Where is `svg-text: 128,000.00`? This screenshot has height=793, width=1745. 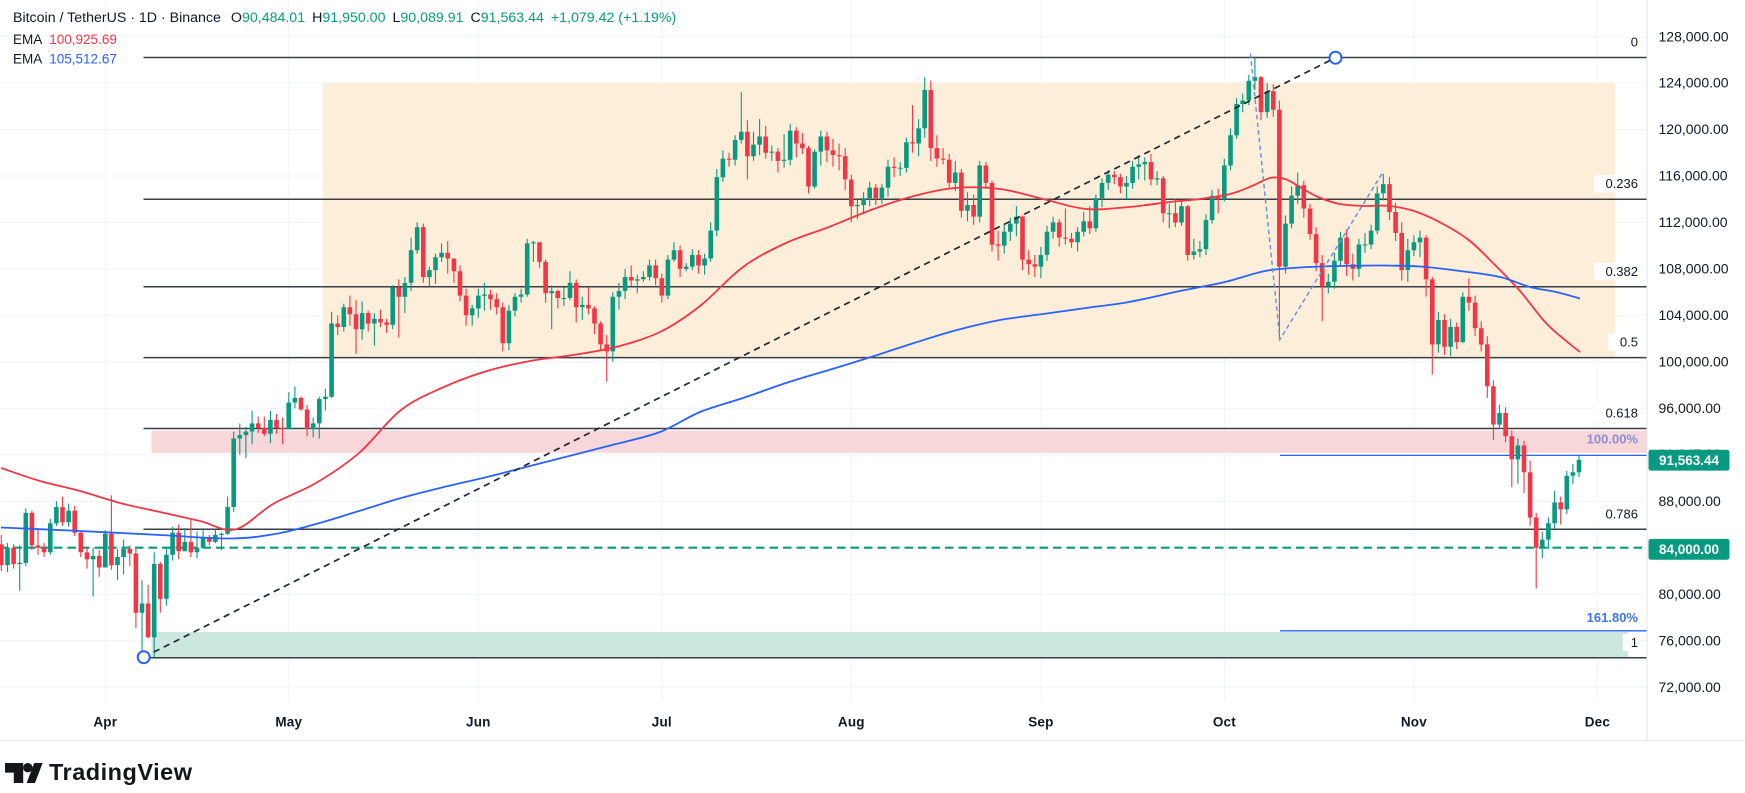 svg-text: 128,000.00 is located at coordinates (1694, 36).